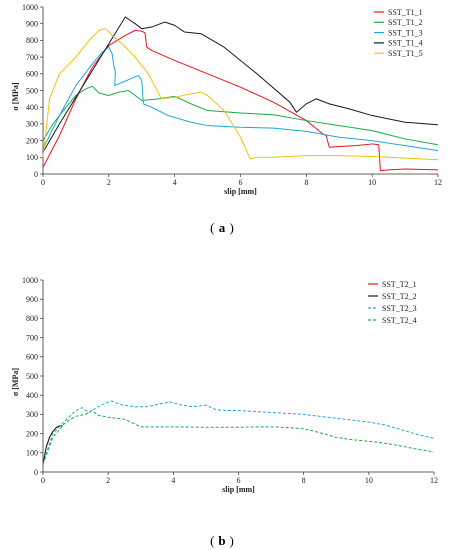 The image size is (452, 550). What do you see at coordinates (405, 43) in the screenshot?
I see `legend-label: SST_T1_4` at bounding box center [405, 43].